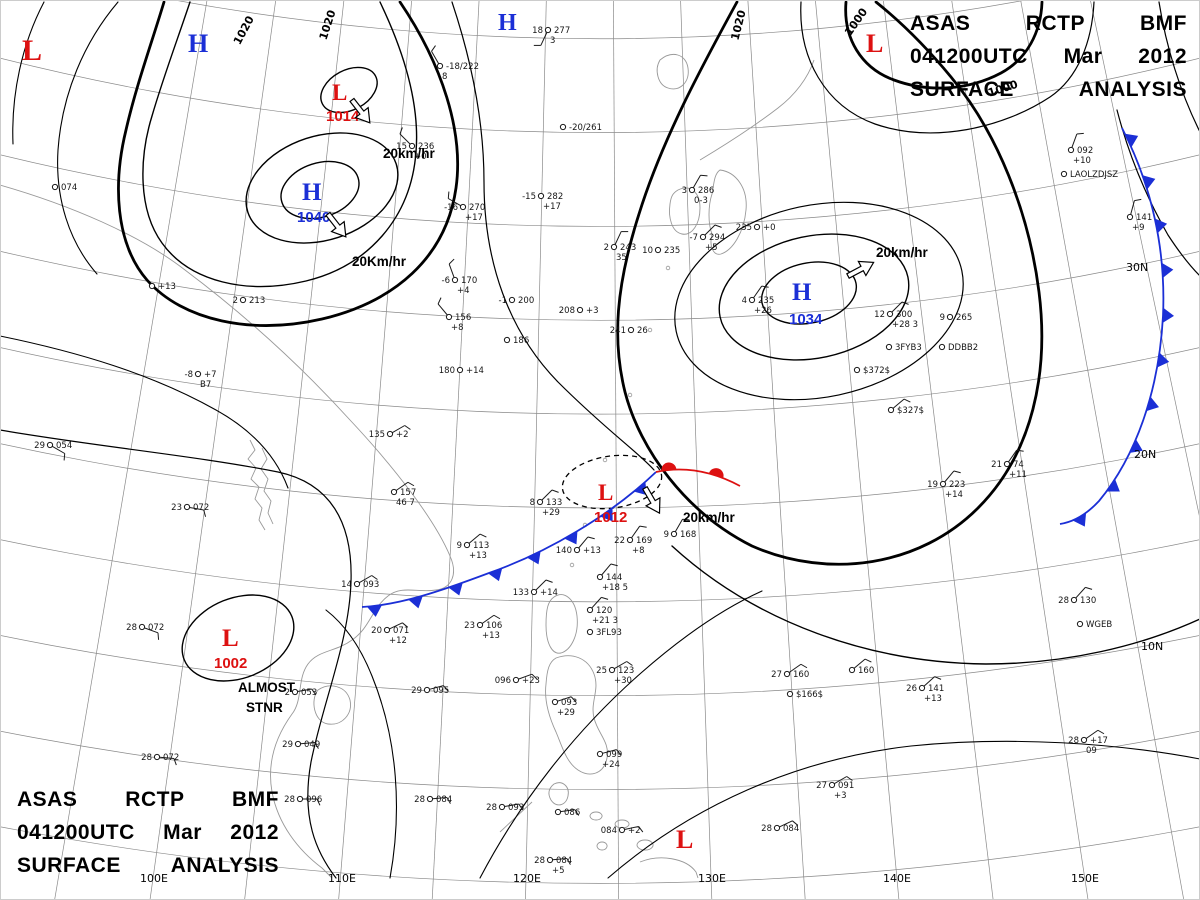  Describe the element at coordinates (336, 224) in the screenshot. I see `wind-arrow-icon` at that location.